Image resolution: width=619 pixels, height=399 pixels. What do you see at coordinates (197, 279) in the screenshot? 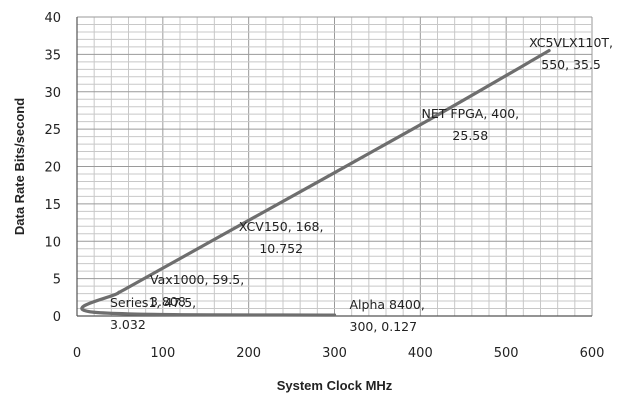
I see `data-label: Vax1000, 59.5,` at bounding box center [197, 279].